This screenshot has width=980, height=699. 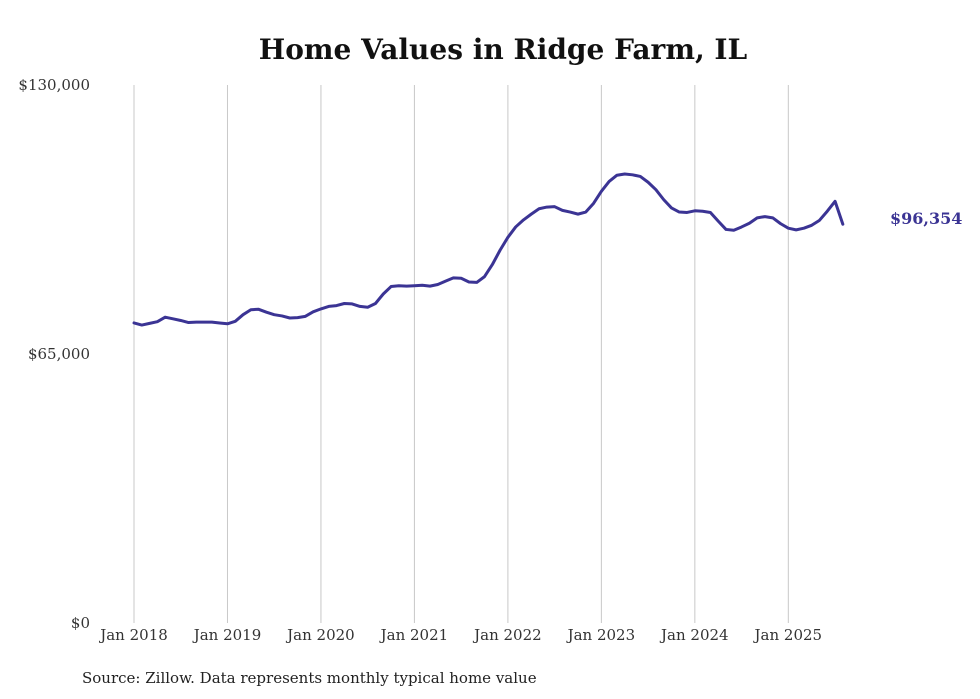 I want to click on x-tick-label: Jan 2021, so click(x=414, y=635).